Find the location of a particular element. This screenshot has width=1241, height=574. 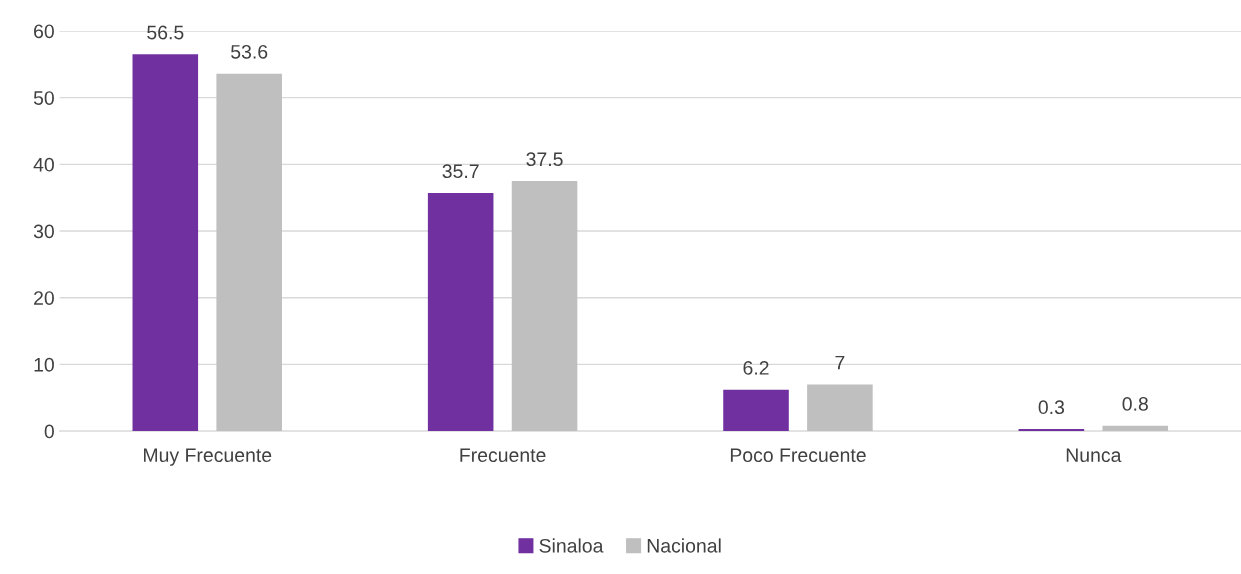

data-label: 6.2 is located at coordinates (756, 368).